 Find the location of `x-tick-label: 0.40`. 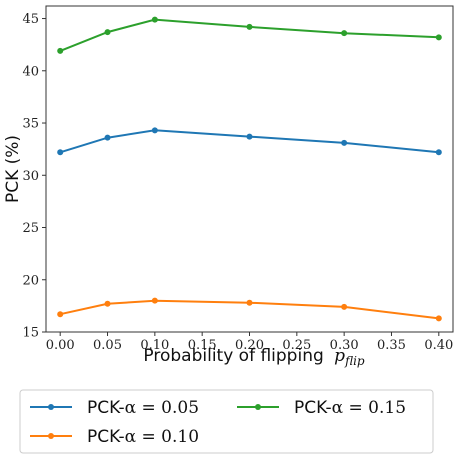

x-tick-label: 0.40 is located at coordinates (438, 345).